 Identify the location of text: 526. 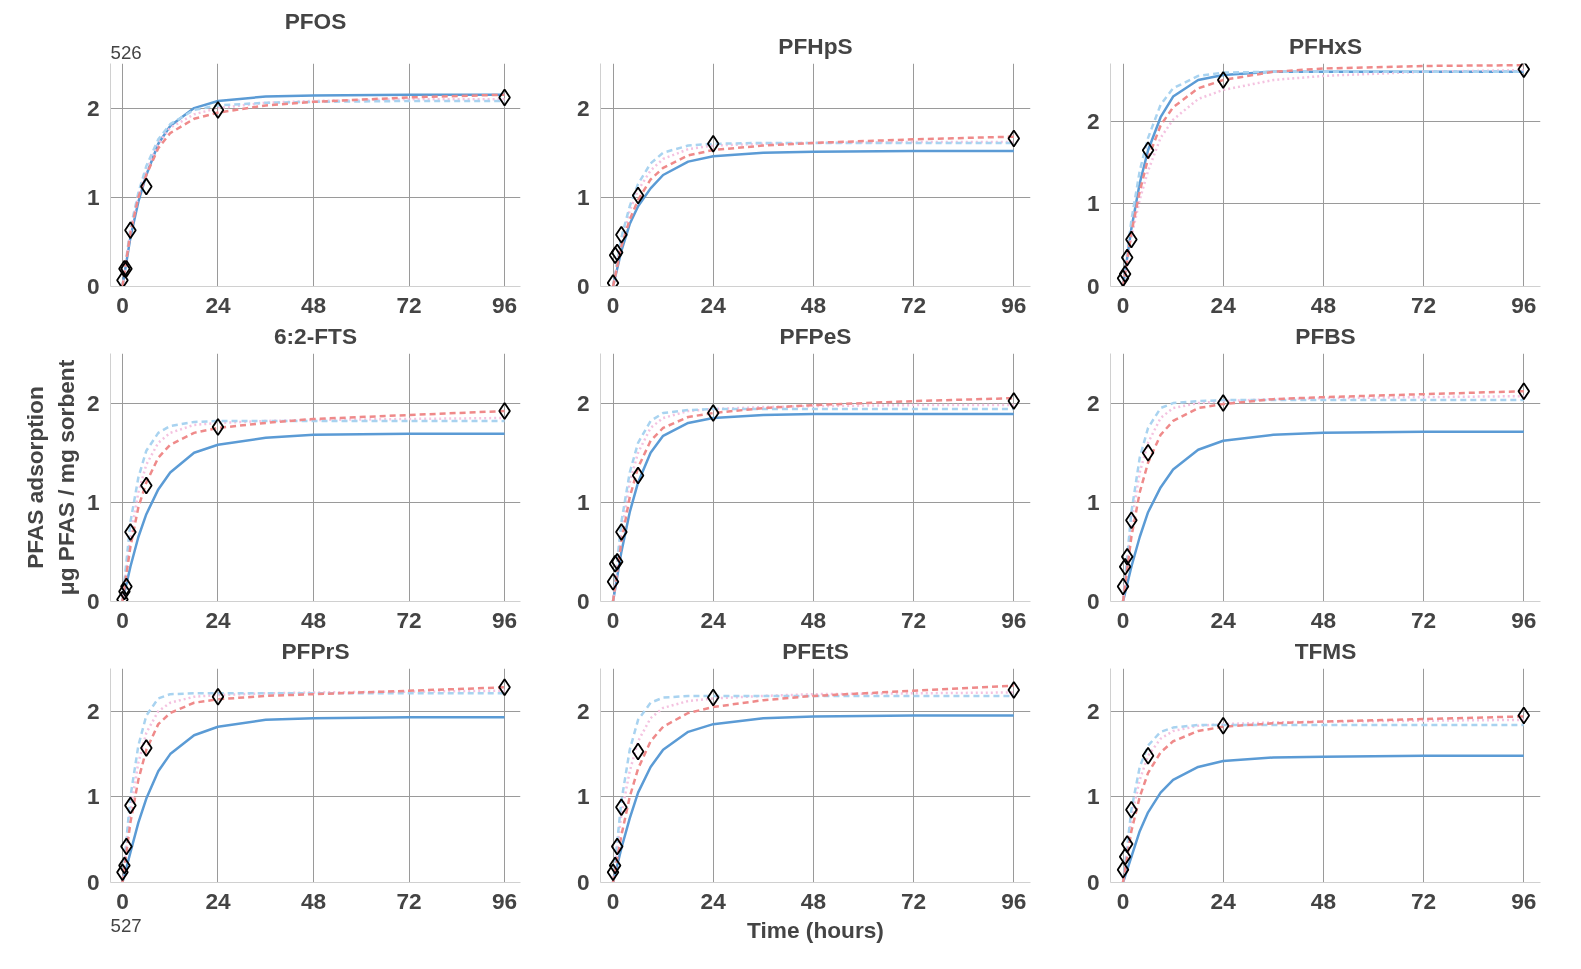
(126, 52).